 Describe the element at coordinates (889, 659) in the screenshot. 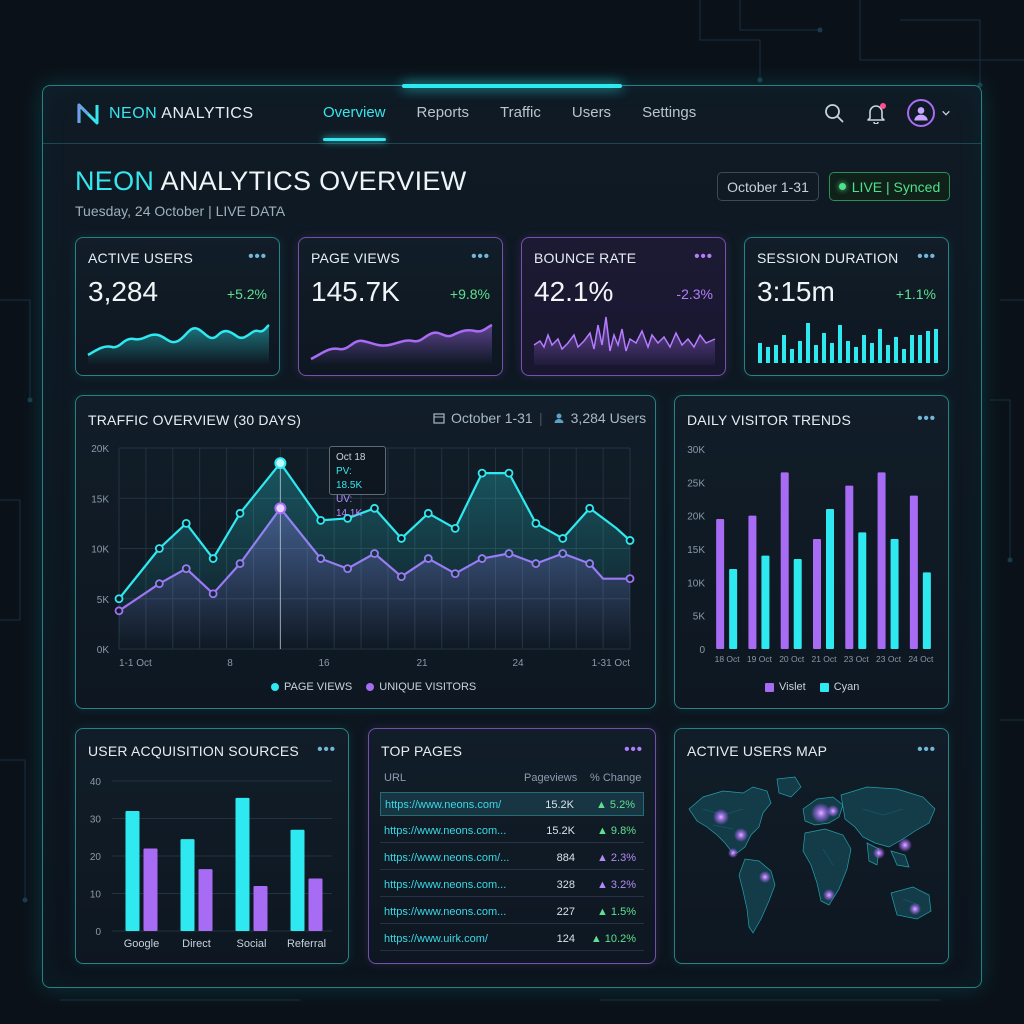

I see `x-tick-label: 23 Oct` at that location.